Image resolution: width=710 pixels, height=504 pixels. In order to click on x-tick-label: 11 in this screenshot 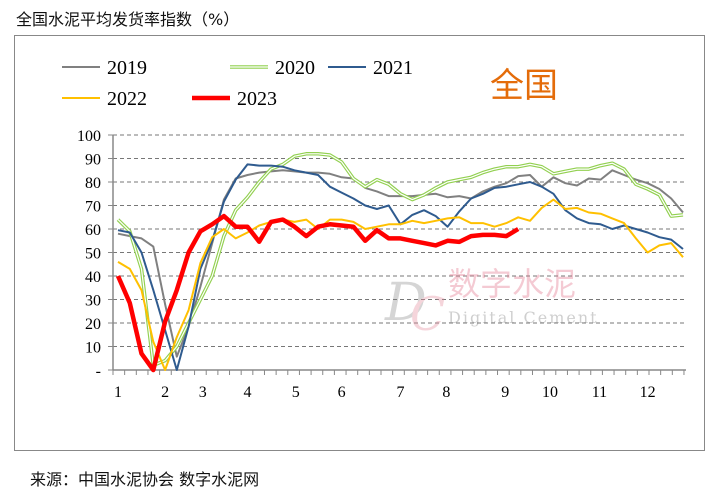, I will do `click(599, 392)`.